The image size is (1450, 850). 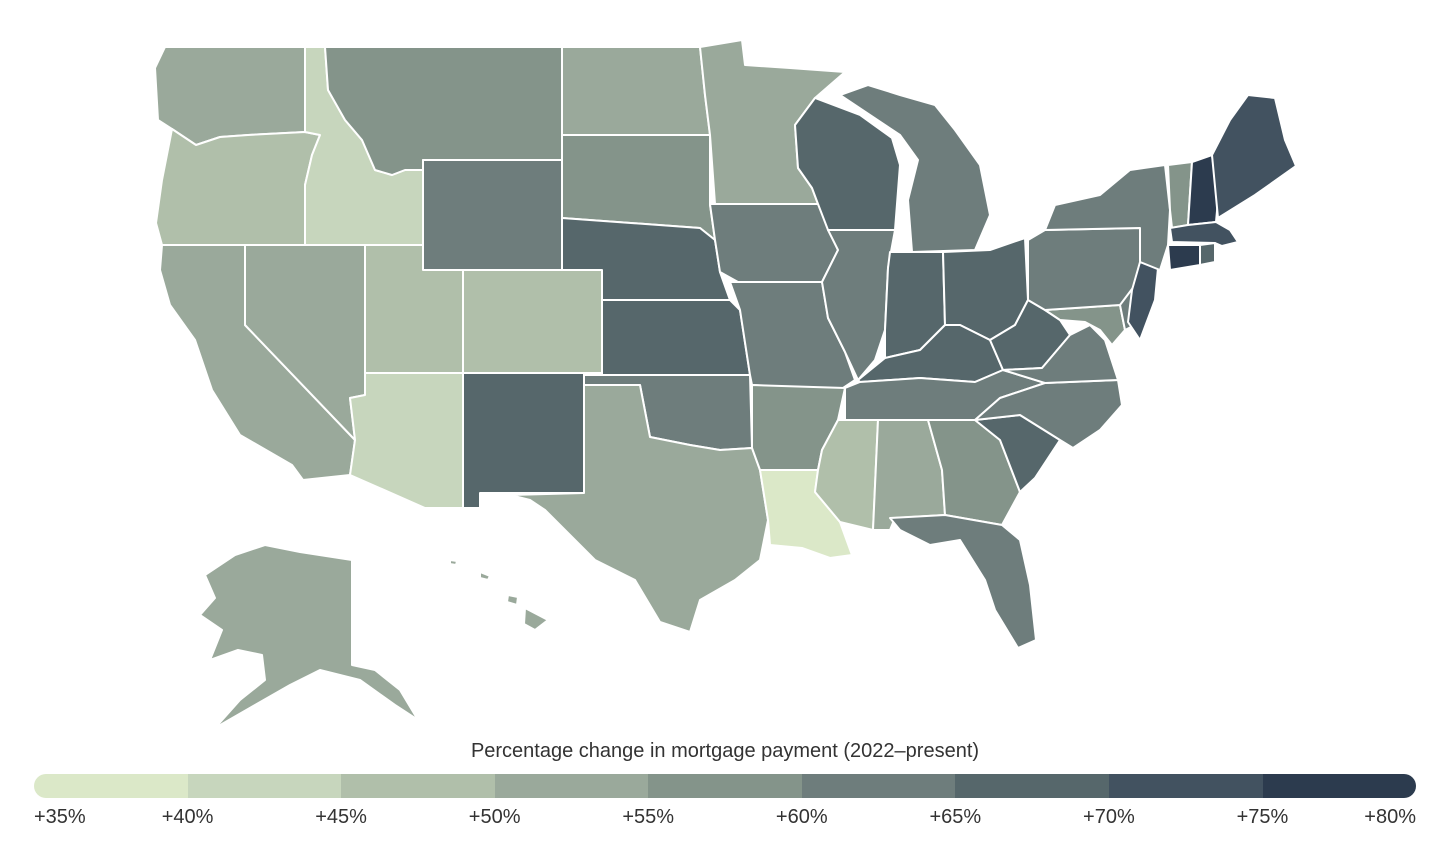 What do you see at coordinates (187, 817) in the screenshot?
I see `legend-tick-label: +40%` at bounding box center [187, 817].